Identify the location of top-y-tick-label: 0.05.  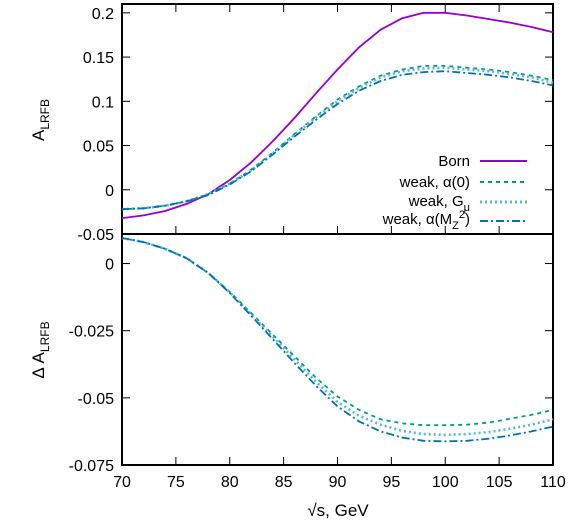
(98, 147).